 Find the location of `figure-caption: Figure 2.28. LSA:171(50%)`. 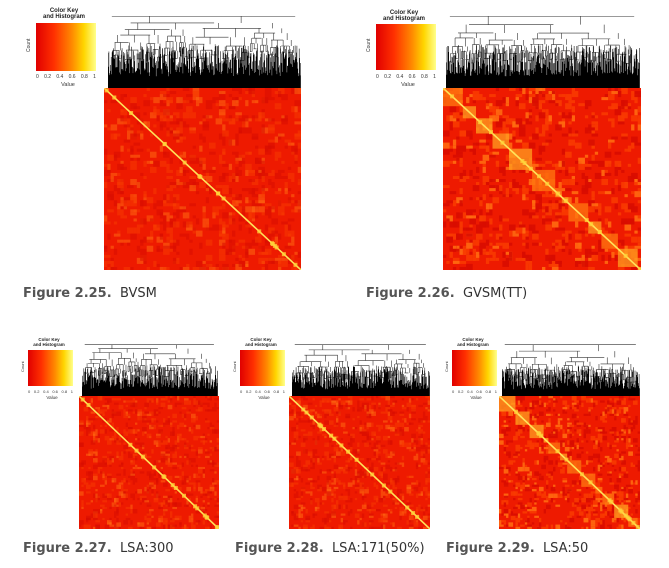

figure-caption: Figure 2.28. LSA:171(50%) is located at coordinates (330, 548).